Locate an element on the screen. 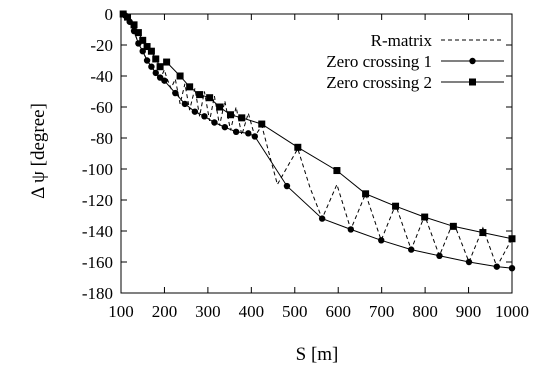 The width and height of the screenshot is (533, 376). y-tick-label: -40 is located at coordinates (101, 76).